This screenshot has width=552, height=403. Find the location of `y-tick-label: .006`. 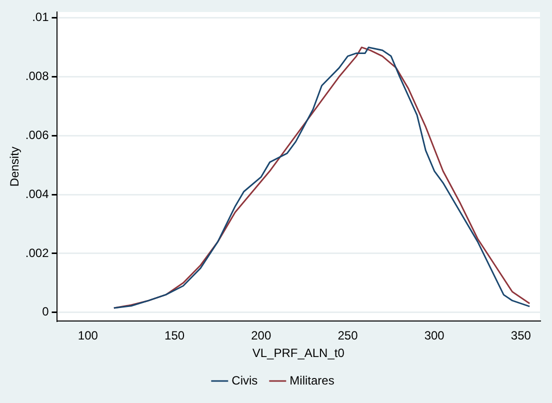

y-tick-label: .006 is located at coordinates (37, 135).